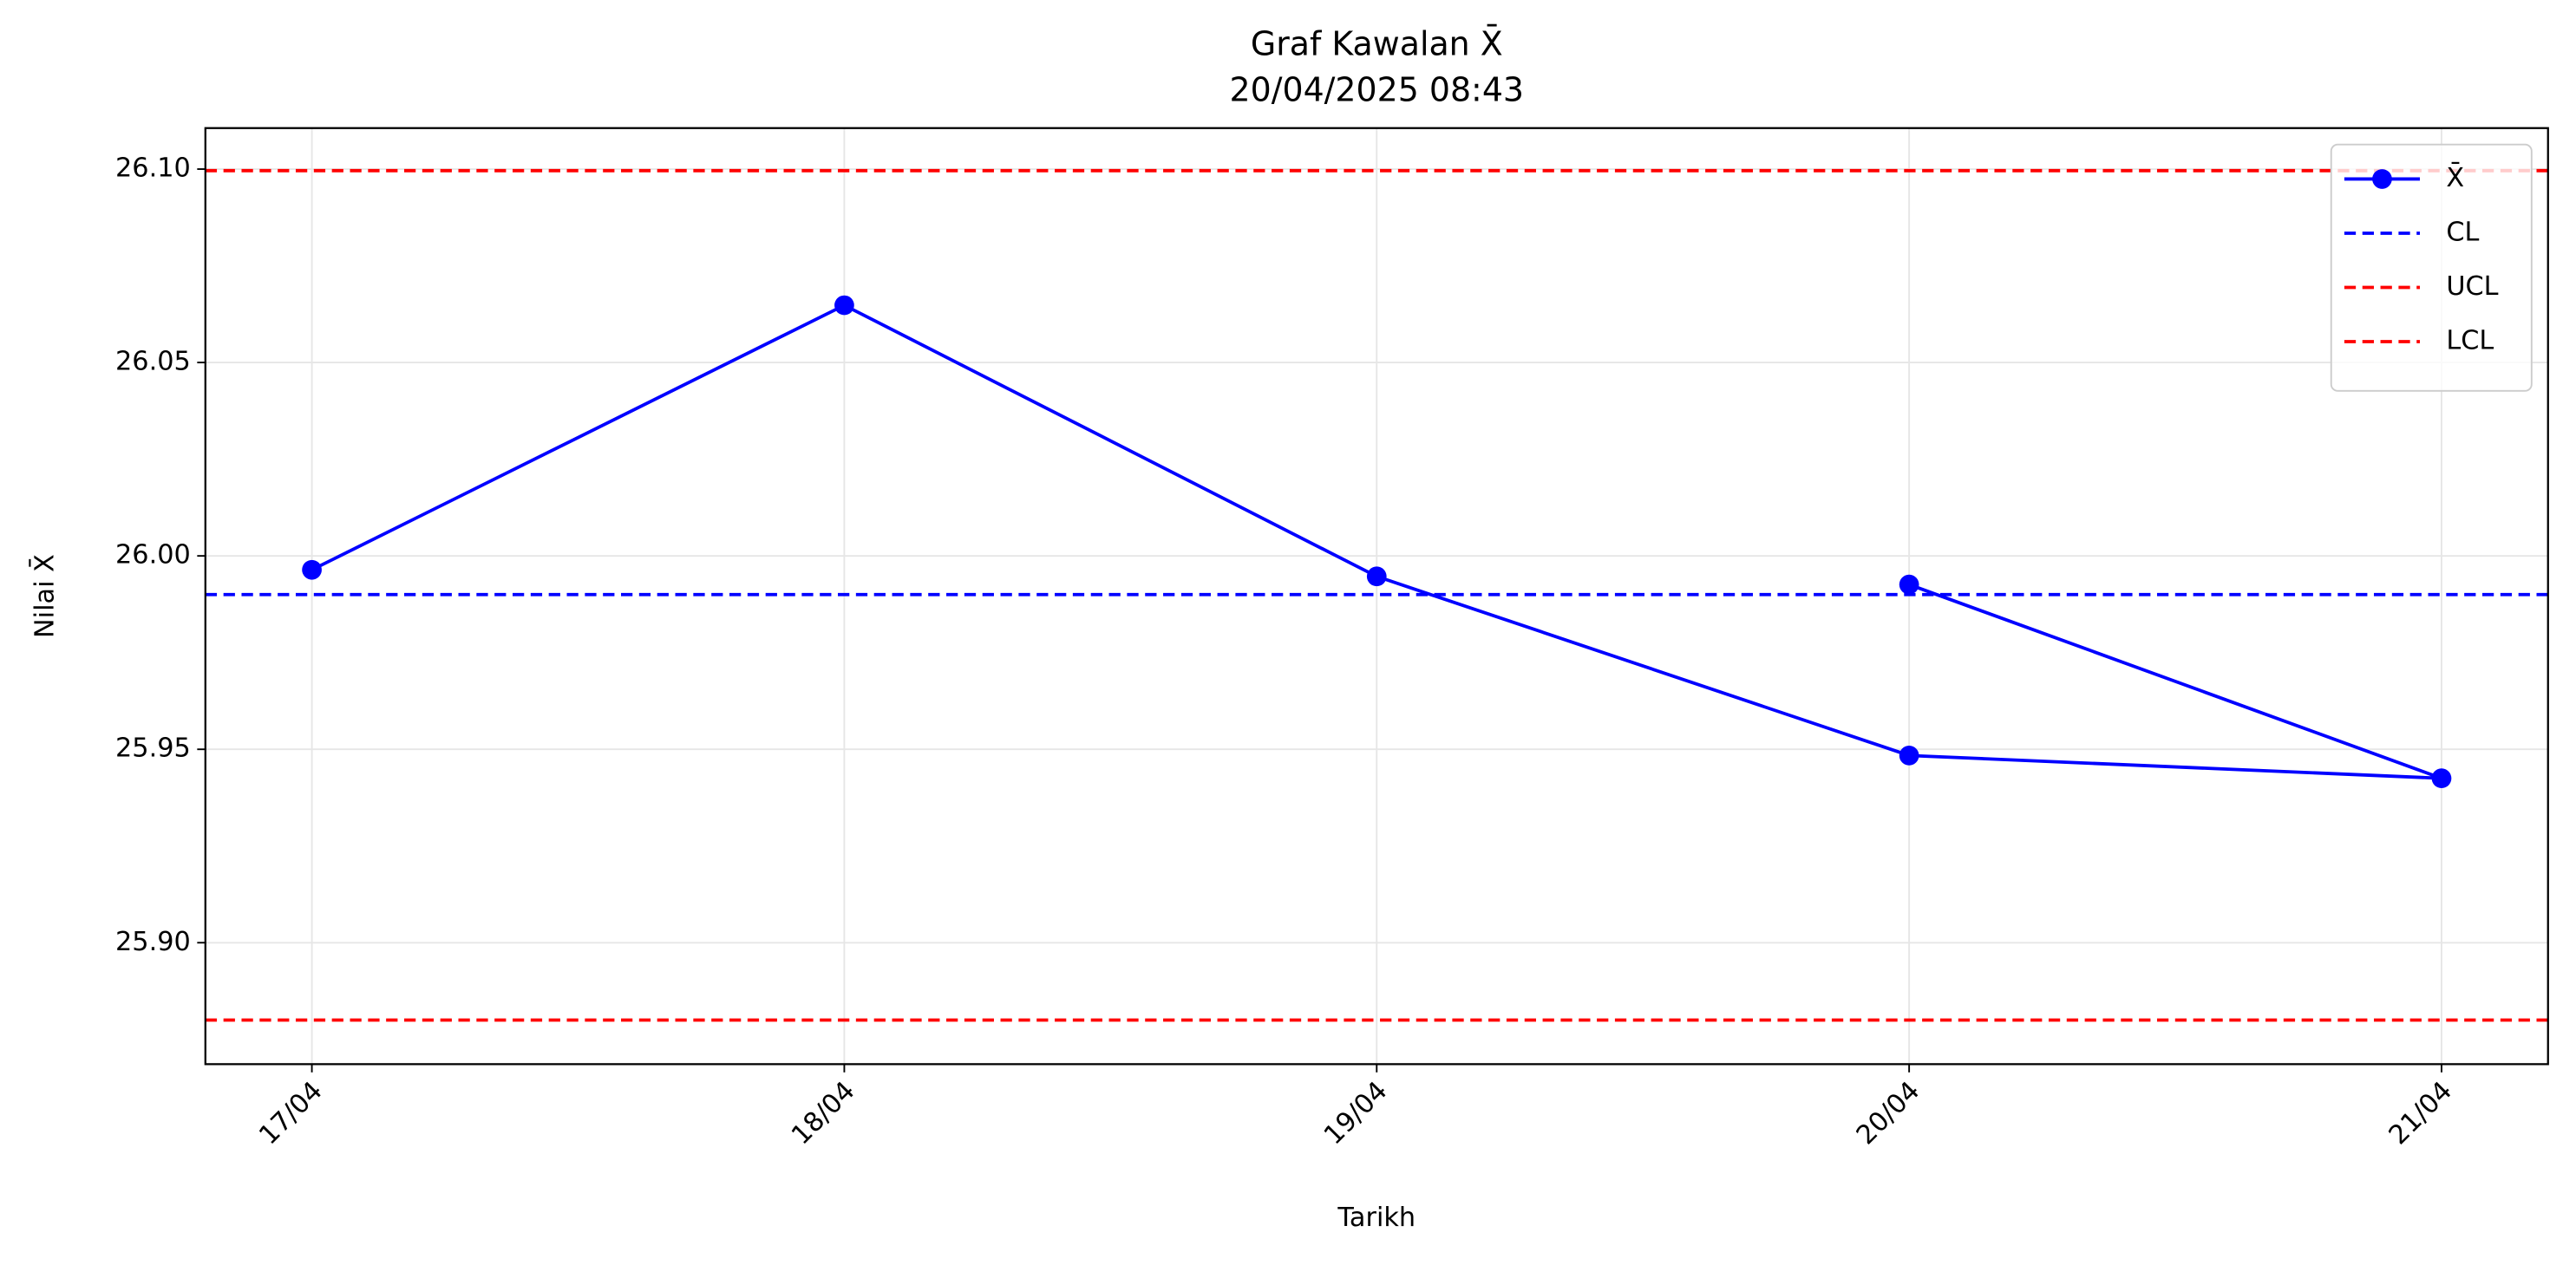 This screenshot has width=2576, height=1265. What do you see at coordinates (2462, 232) in the screenshot?
I see `legend-label: CL` at bounding box center [2462, 232].